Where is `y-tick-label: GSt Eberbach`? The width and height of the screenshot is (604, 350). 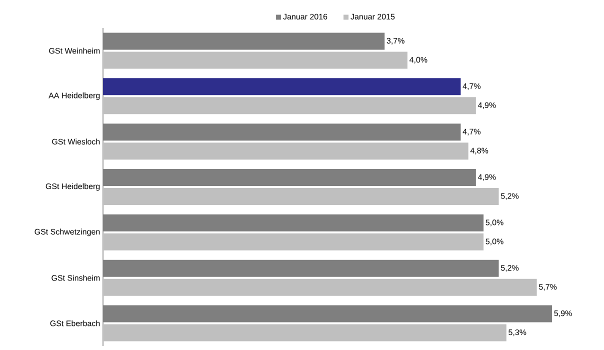 y-tick-label: GSt Eberbach is located at coordinates (75, 323).